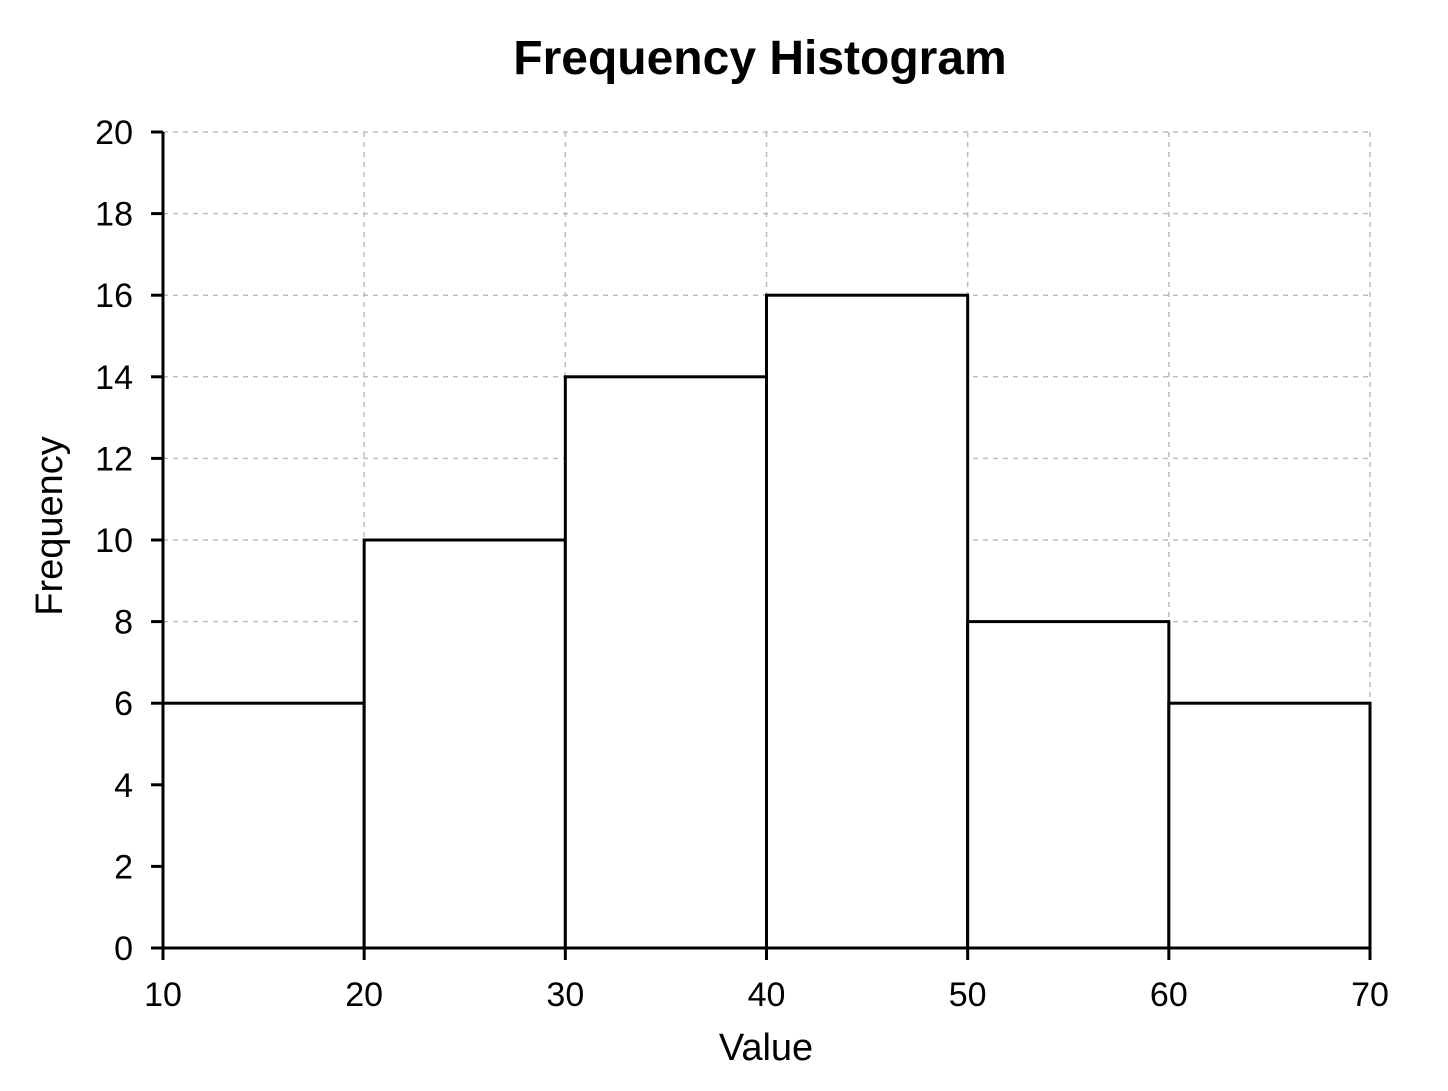  Describe the element at coordinates (50, 526) in the screenshot. I see `y-axis-label: Frequency` at that location.